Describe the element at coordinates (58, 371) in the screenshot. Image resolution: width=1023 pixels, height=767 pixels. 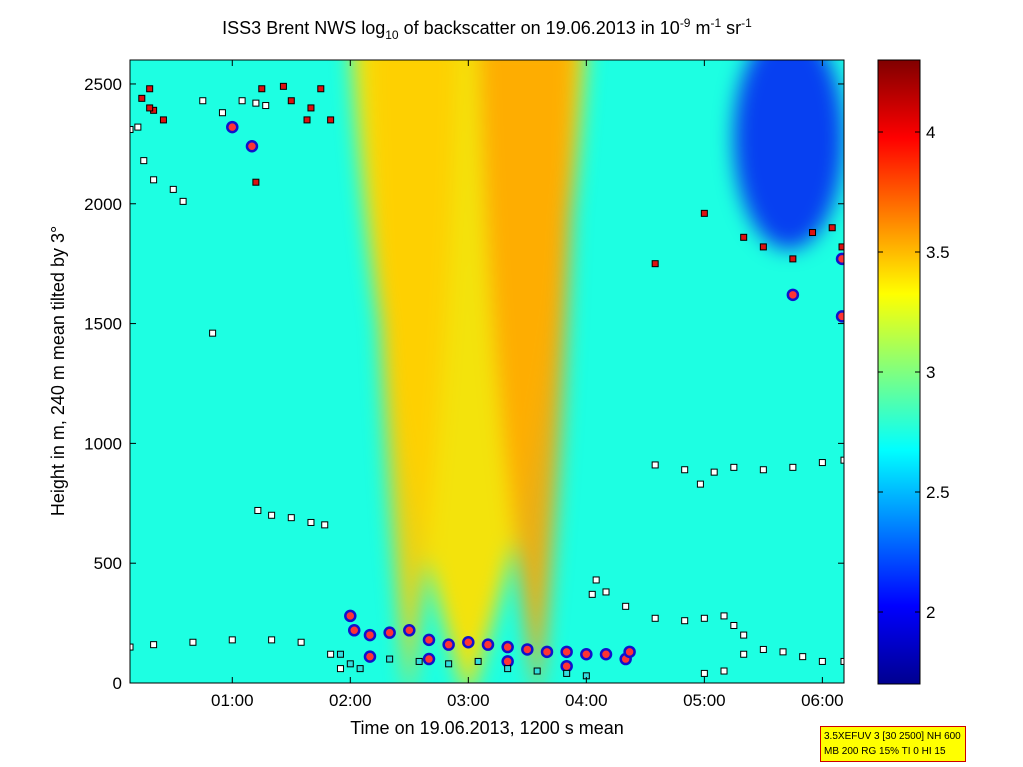
I see `y-axis-label: Height in m, 240 m mean tilted by 3°` at that location.